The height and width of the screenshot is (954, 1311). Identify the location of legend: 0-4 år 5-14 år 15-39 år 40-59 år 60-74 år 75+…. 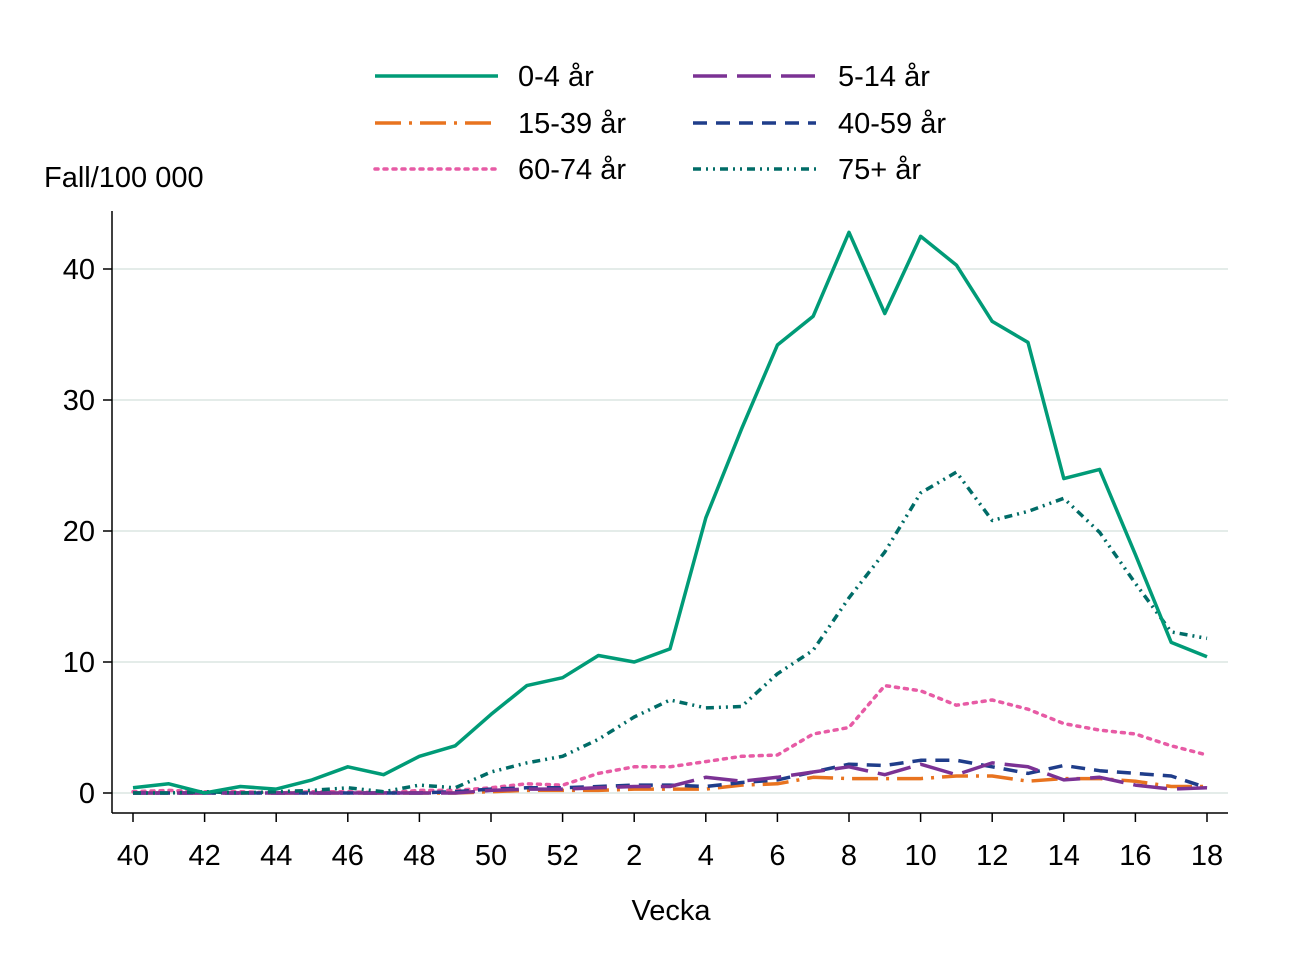
(659, 123).